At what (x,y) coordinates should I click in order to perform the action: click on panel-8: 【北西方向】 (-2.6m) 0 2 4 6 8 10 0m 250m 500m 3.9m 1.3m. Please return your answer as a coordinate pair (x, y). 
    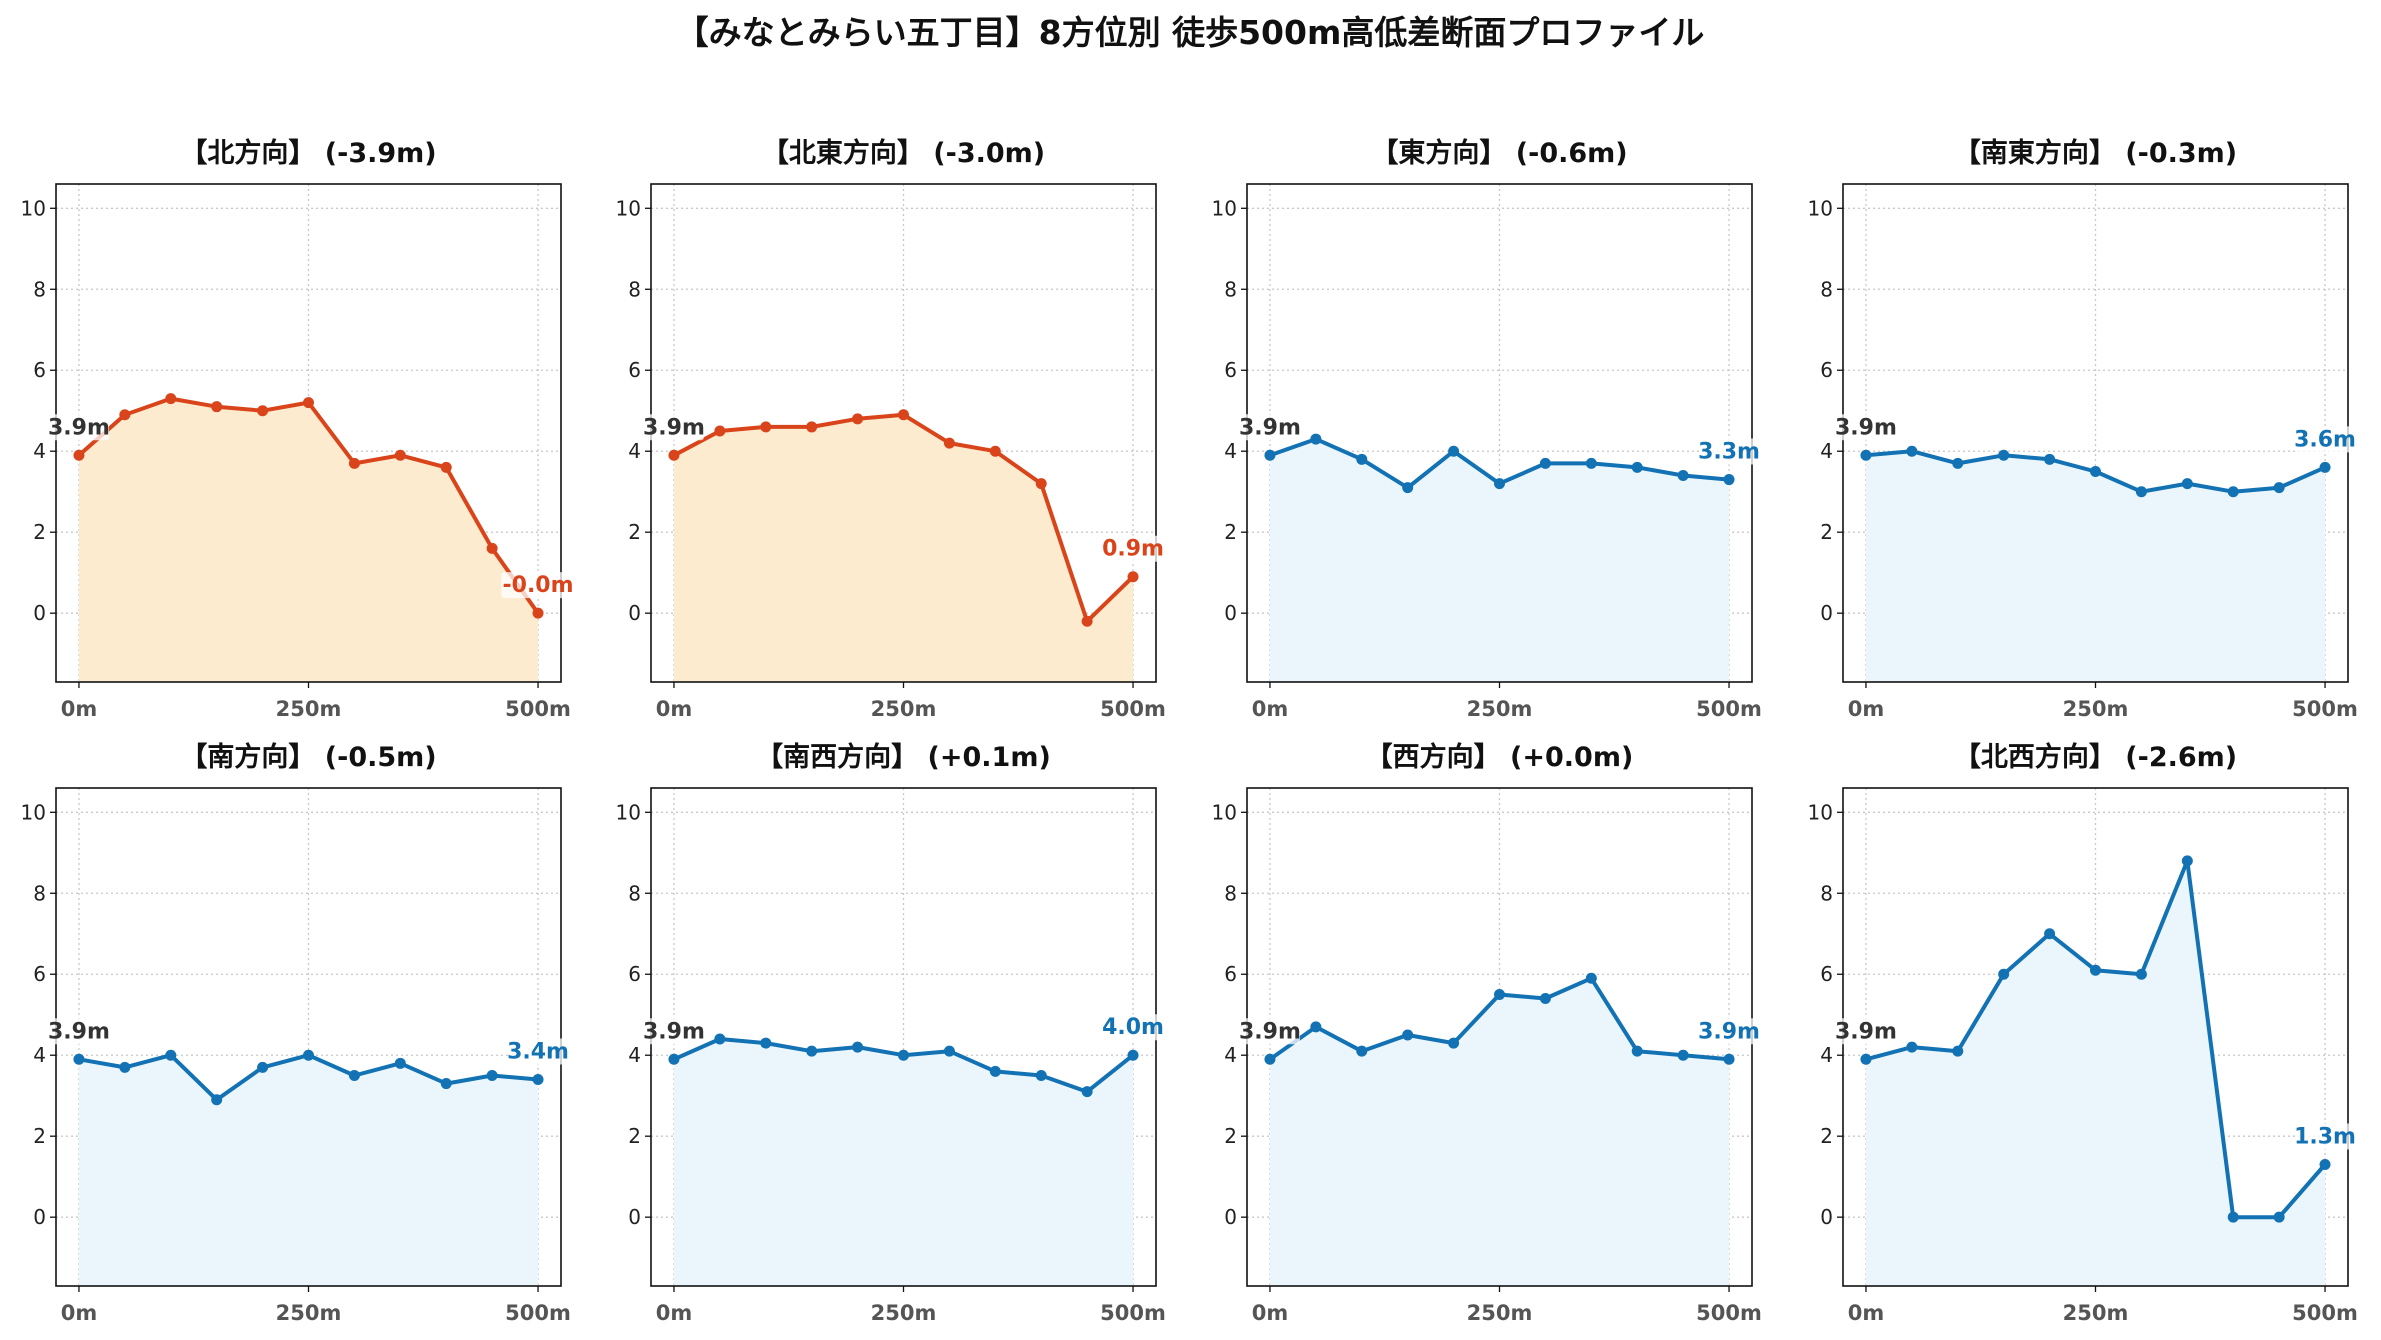
    Looking at the image, I should click on (2083, 1033).